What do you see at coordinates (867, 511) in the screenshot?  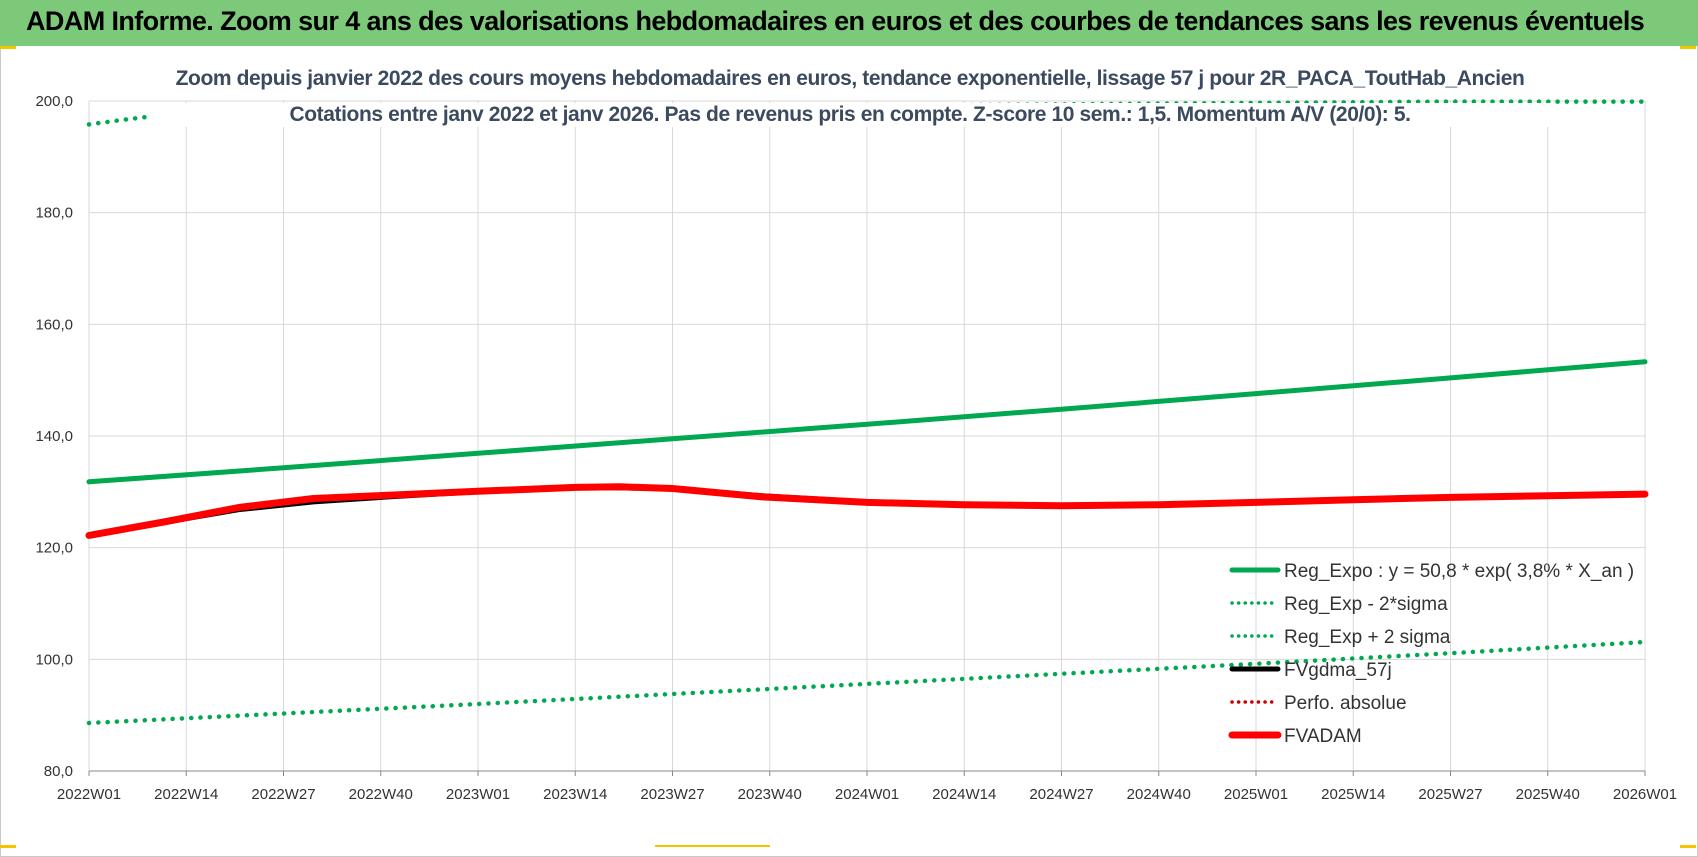 I see `series-line-fvadam` at bounding box center [867, 511].